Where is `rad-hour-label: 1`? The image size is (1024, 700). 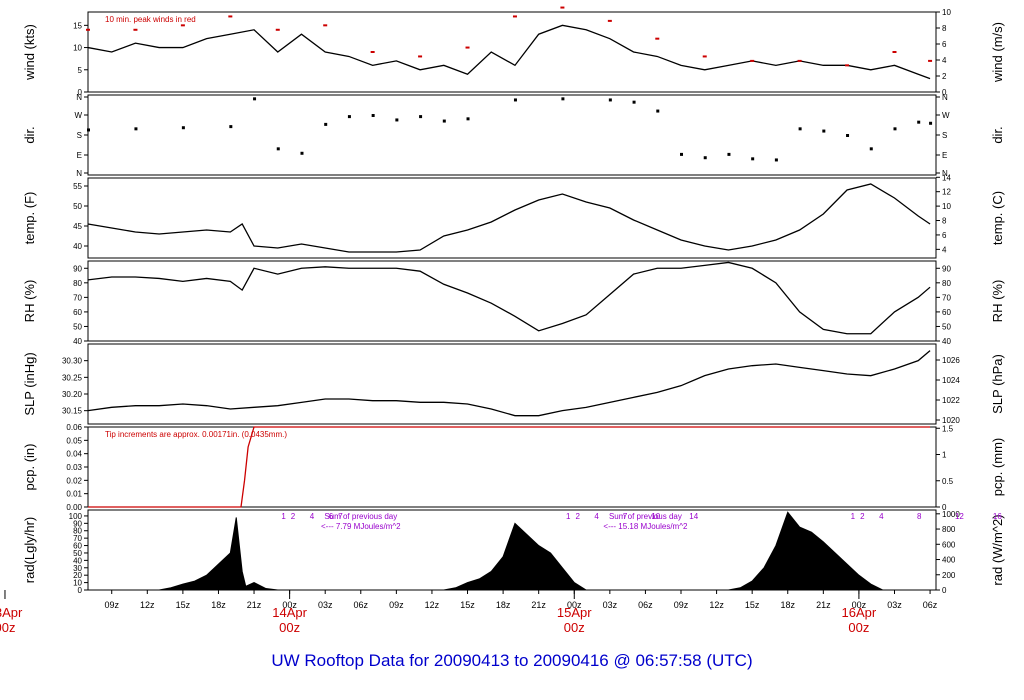
rad-hour-label: 1 is located at coordinates (283, 516).